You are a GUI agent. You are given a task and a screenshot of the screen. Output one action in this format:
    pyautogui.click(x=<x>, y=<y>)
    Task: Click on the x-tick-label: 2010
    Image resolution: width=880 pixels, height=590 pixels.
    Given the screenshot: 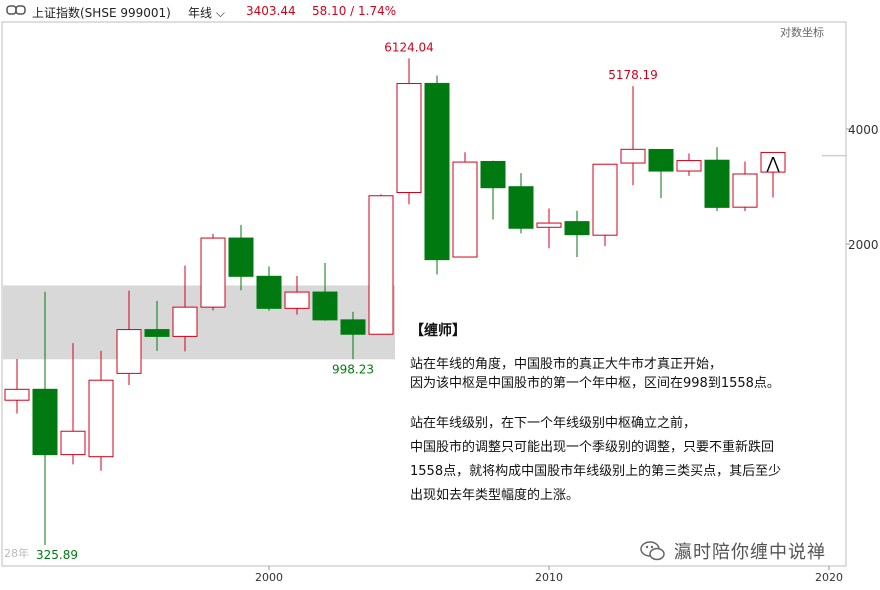 What is the action you would take?
    pyautogui.click(x=549, y=577)
    